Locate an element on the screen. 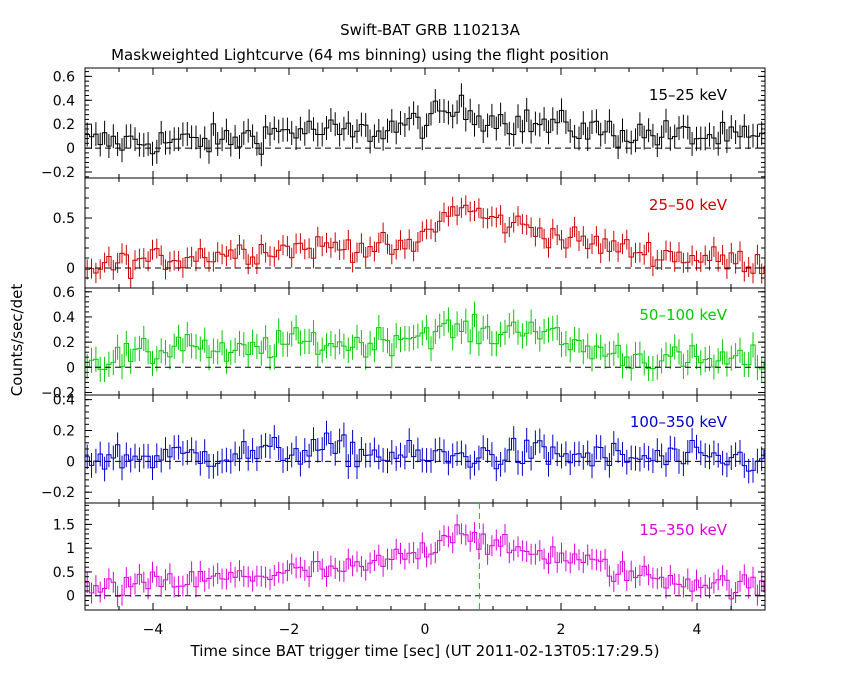  band-label: 25–50 keV is located at coordinates (688, 205).